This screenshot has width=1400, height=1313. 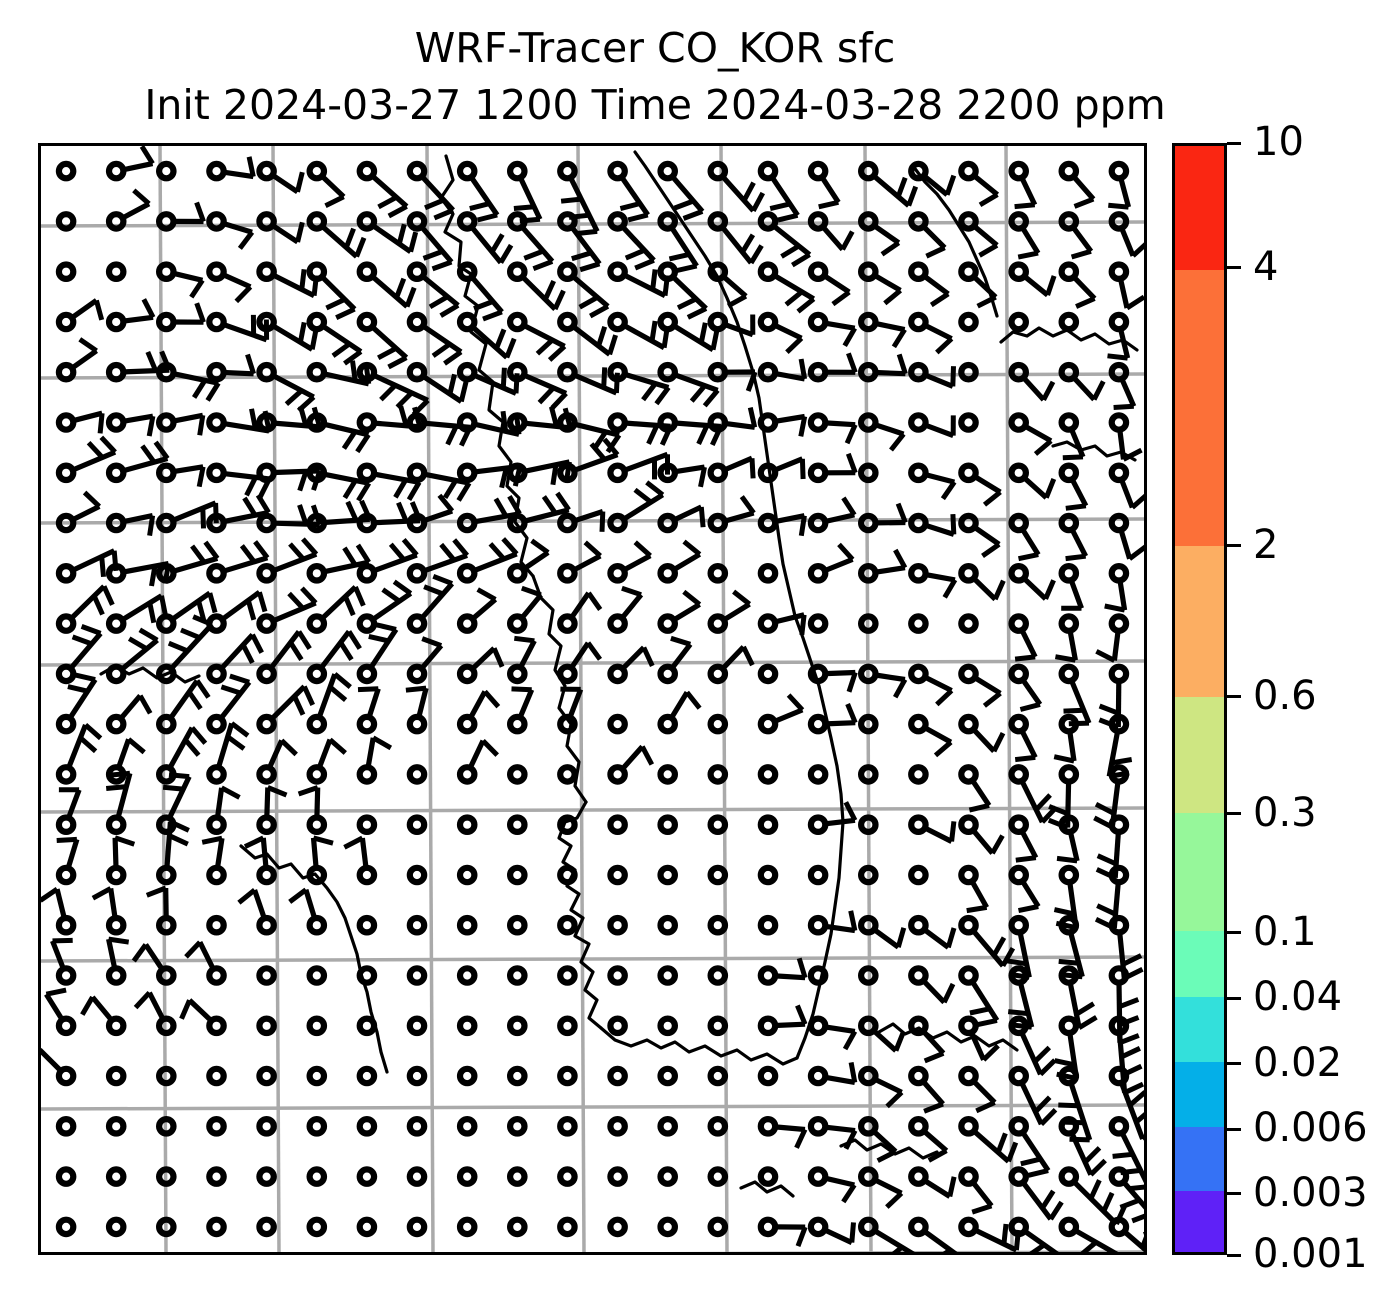 What do you see at coordinates (1266, 544) in the screenshot?
I see `colorbar-tick-label: 2` at bounding box center [1266, 544].